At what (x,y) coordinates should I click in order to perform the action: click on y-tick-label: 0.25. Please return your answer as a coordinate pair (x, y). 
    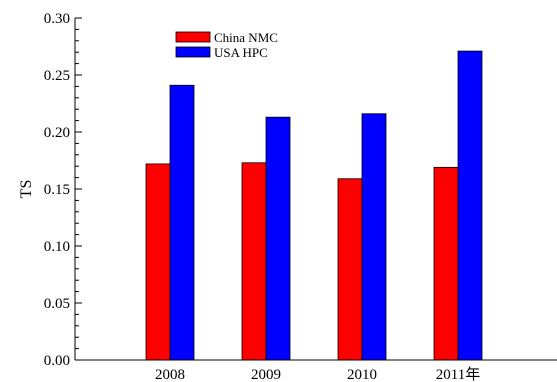
    Looking at the image, I should click on (57, 76).